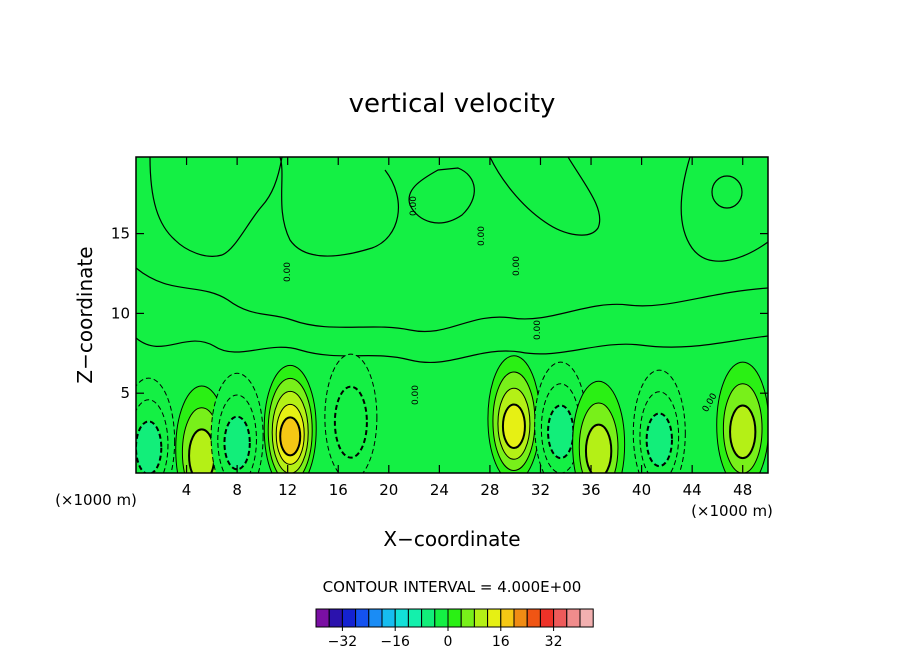  Describe the element at coordinates (343, 642) in the screenshot. I see `colorbar-label: −32` at that location.